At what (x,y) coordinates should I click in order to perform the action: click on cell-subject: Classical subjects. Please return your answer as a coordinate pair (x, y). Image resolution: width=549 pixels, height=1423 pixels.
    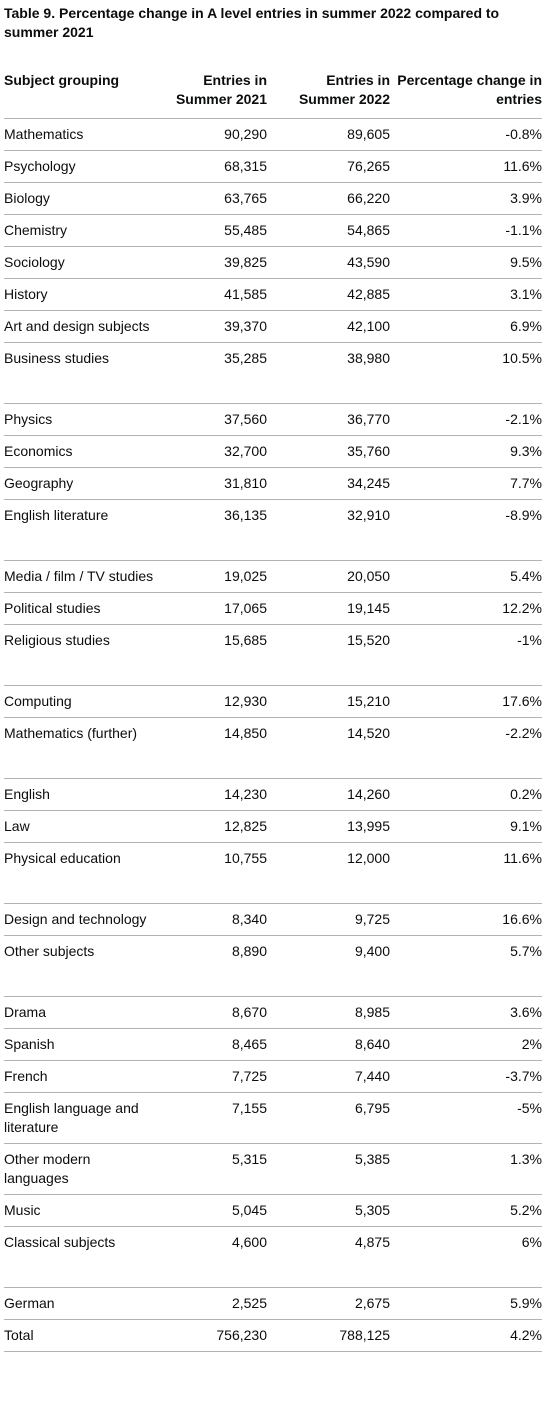
    Looking at the image, I should click on (79, 1257).